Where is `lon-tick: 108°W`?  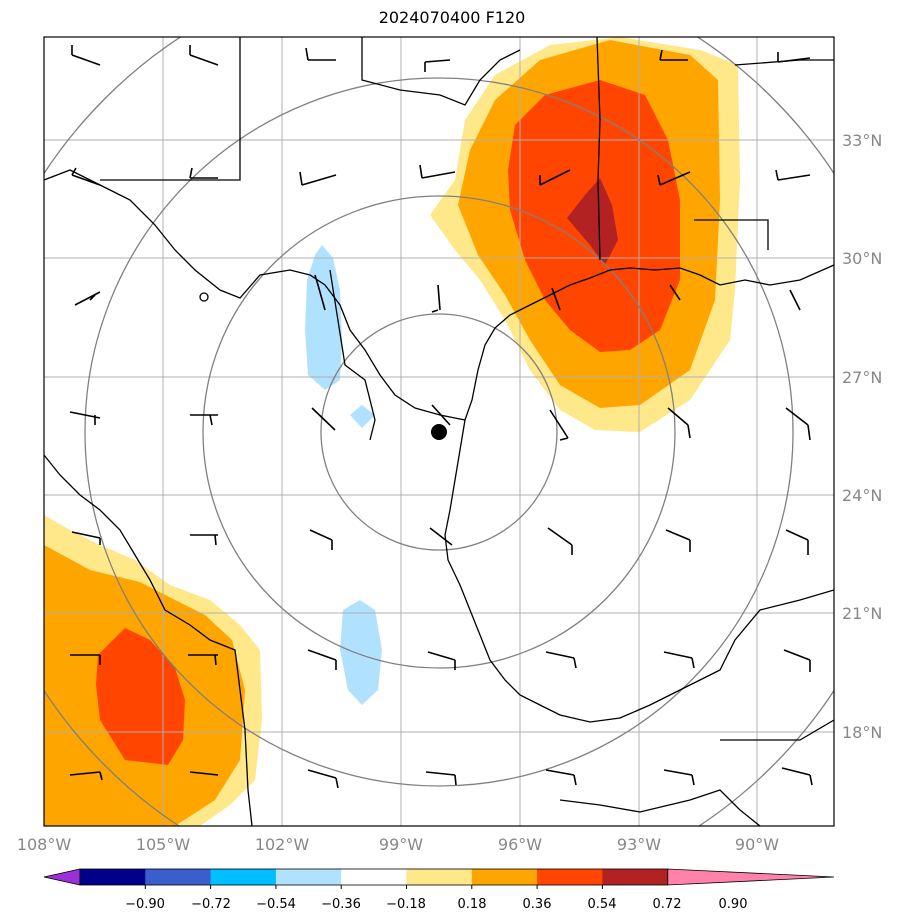
lon-tick: 108°W is located at coordinates (44, 844).